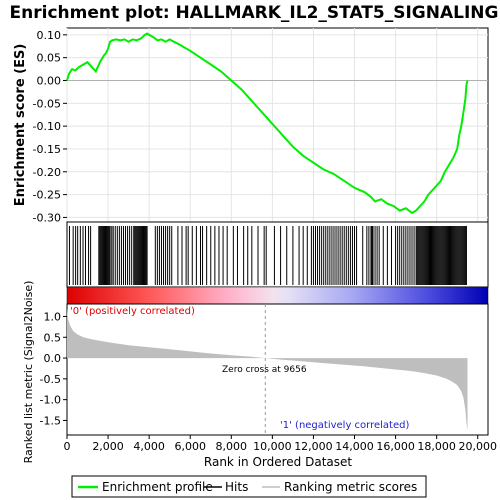 This screenshot has width=500, height=500. What do you see at coordinates (267, 255) in the screenshot?
I see `hits-marks` at bounding box center [267, 255].